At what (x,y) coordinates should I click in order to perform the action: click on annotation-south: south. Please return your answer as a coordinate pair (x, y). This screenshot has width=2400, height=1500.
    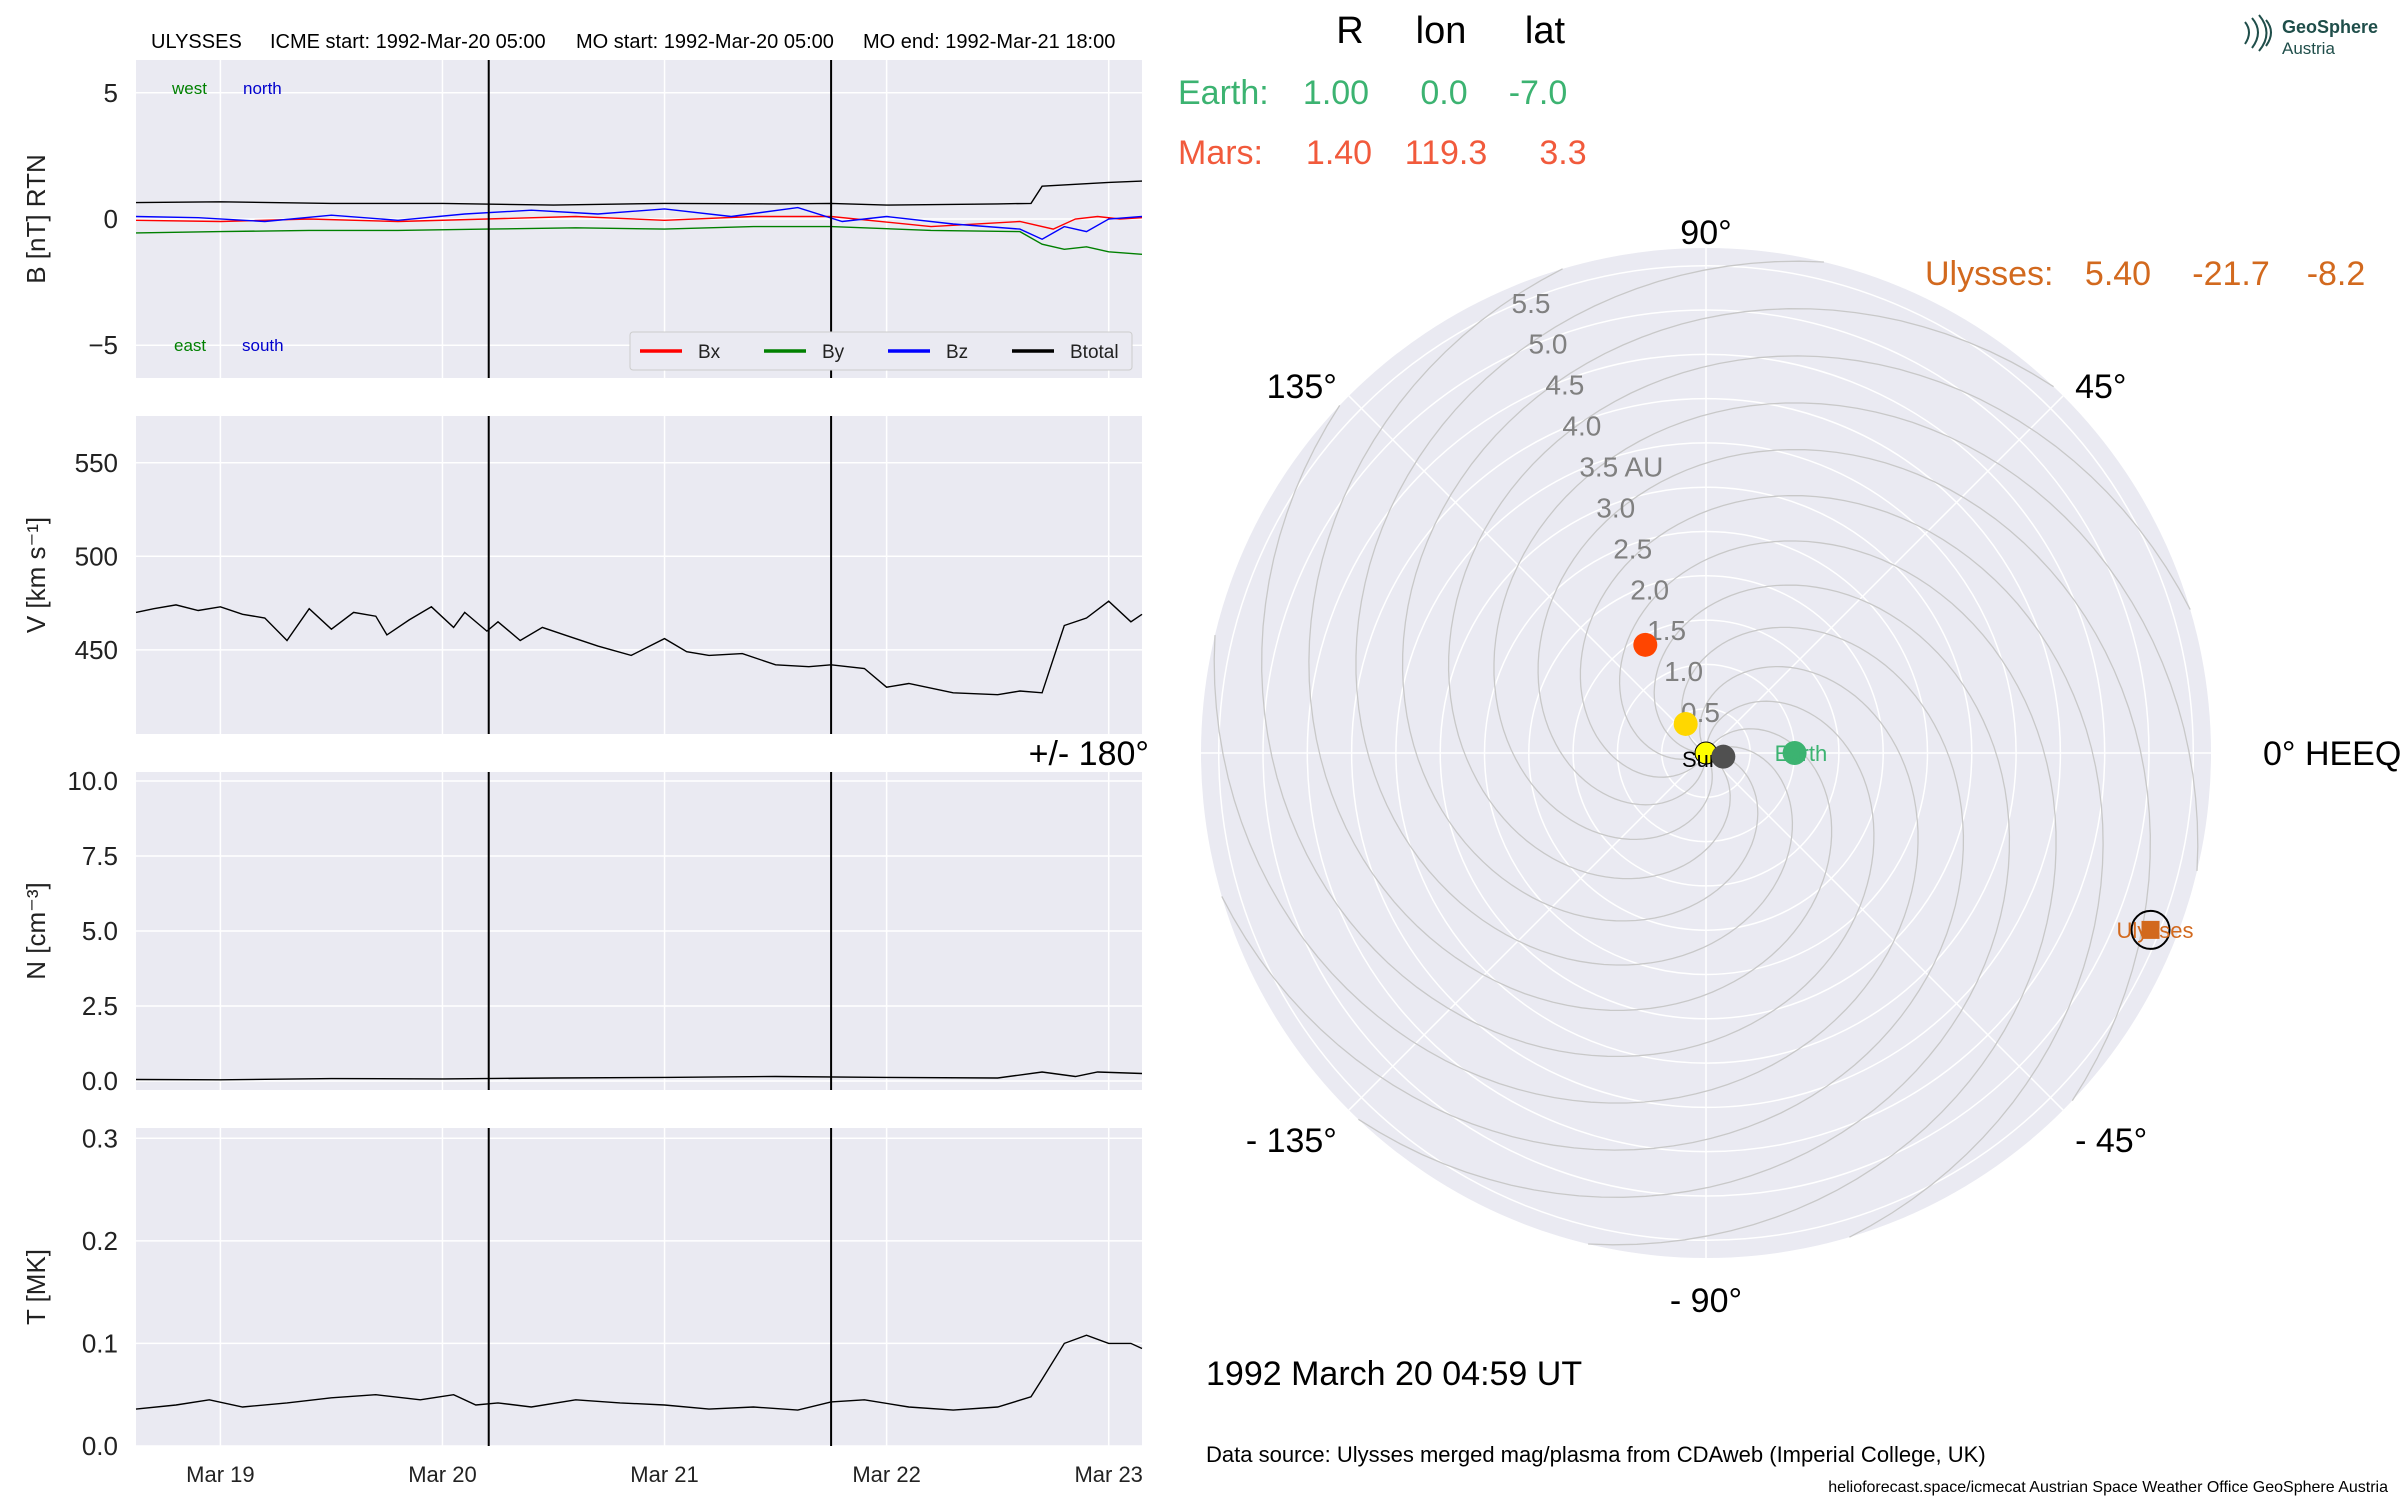
    Looking at the image, I should click on (263, 345).